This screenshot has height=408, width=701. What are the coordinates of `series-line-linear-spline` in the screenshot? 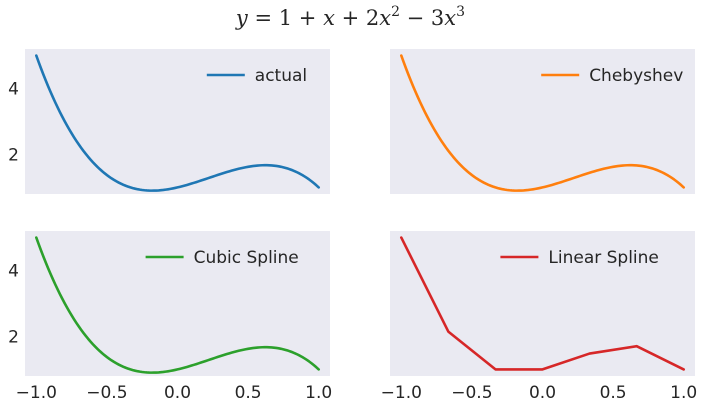 It's located at (542, 303).